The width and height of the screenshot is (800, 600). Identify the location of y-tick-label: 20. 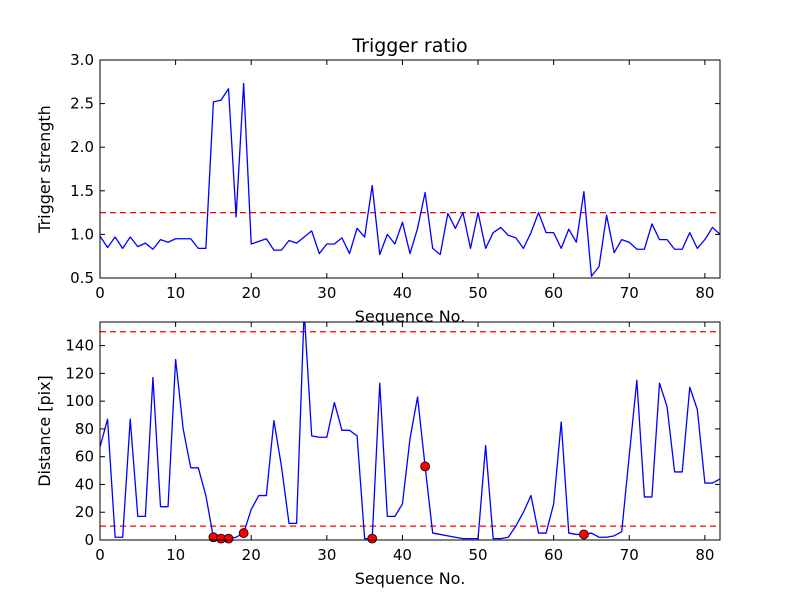
(84, 512).